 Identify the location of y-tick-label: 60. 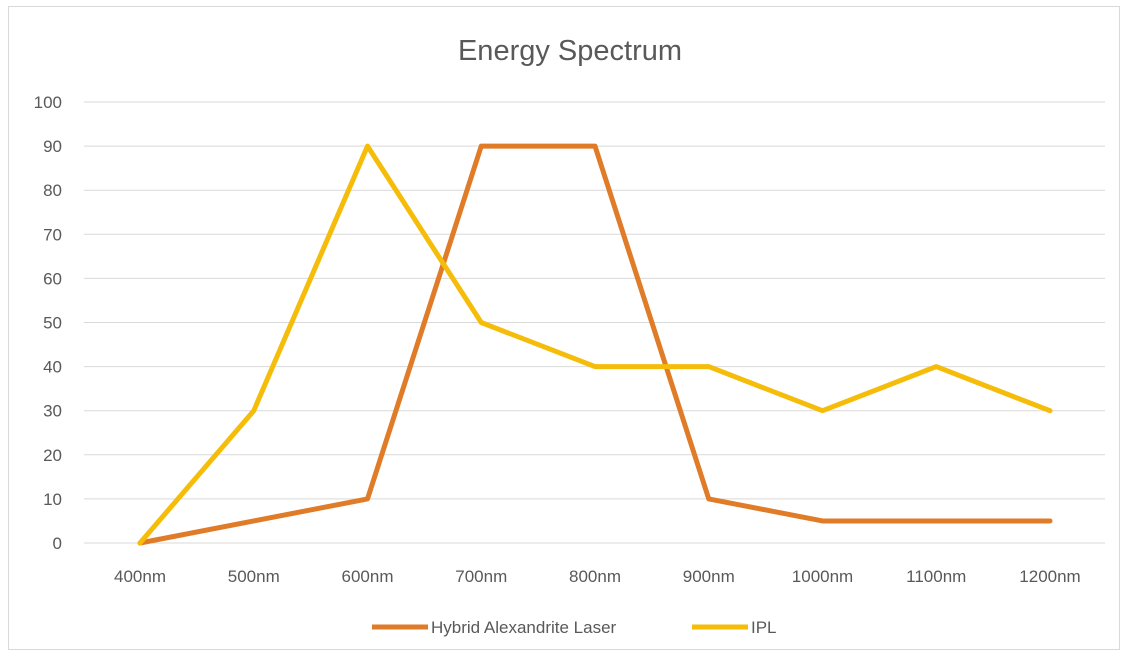
(52, 278).